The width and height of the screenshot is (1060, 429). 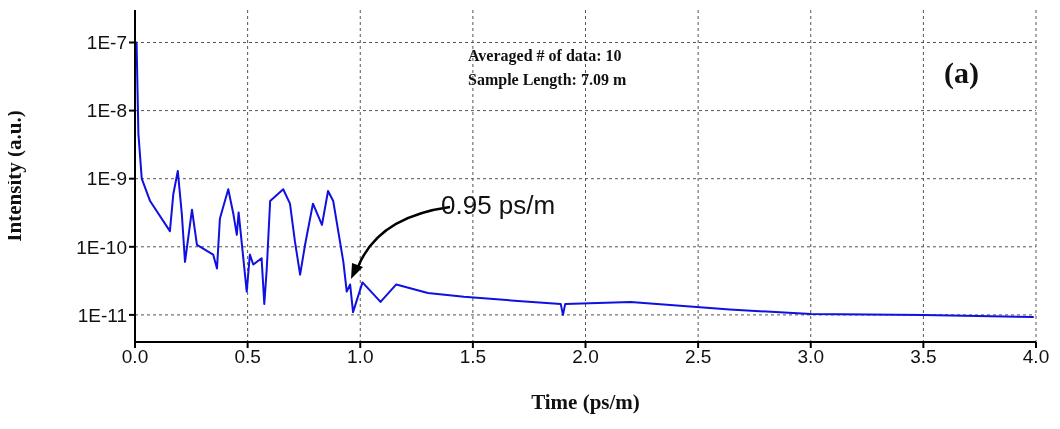 What do you see at coordinates (810, 357) in the screenshot?
I see `x-tick-label: 3.0` at bounding box center [810, 357].